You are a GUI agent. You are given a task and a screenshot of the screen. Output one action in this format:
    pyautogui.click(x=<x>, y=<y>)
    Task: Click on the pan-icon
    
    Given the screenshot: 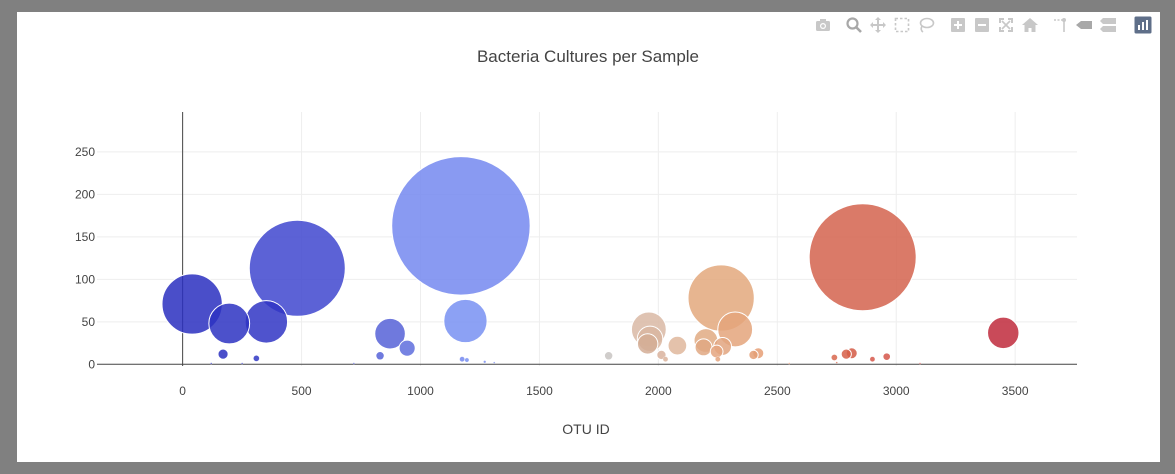 What is the action you would take?
    pyautogui.click(x=878, y=25)
    